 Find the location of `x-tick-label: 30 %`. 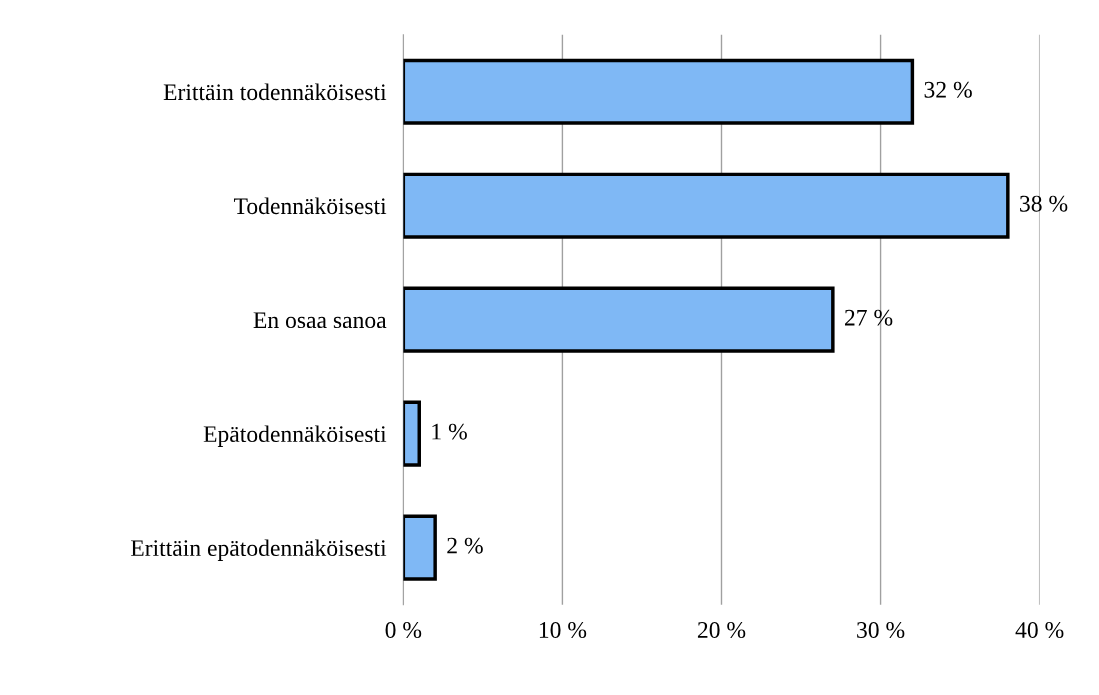

x-tick-label: 30 % is located at coordinates (881, 630).